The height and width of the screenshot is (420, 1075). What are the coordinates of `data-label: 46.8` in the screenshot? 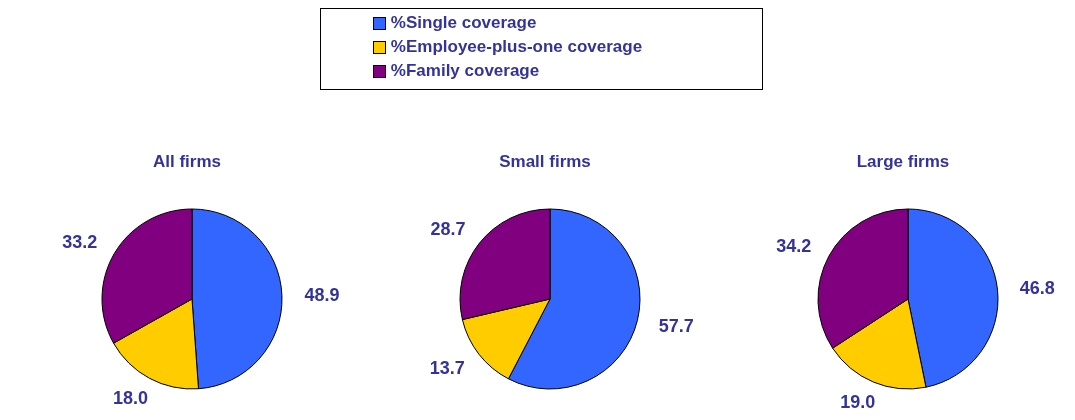 It's located at (1037, 287).